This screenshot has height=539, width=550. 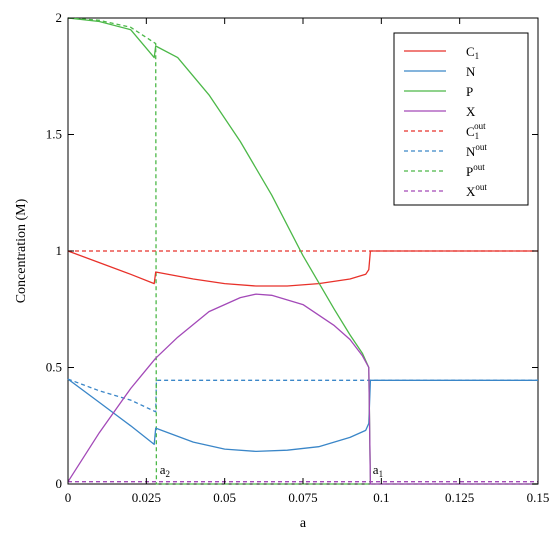 What do you see at coordinates (54, 134) in the screenshot?
I see `y-tick-label: 1.5` at bounding box center [54, 134].